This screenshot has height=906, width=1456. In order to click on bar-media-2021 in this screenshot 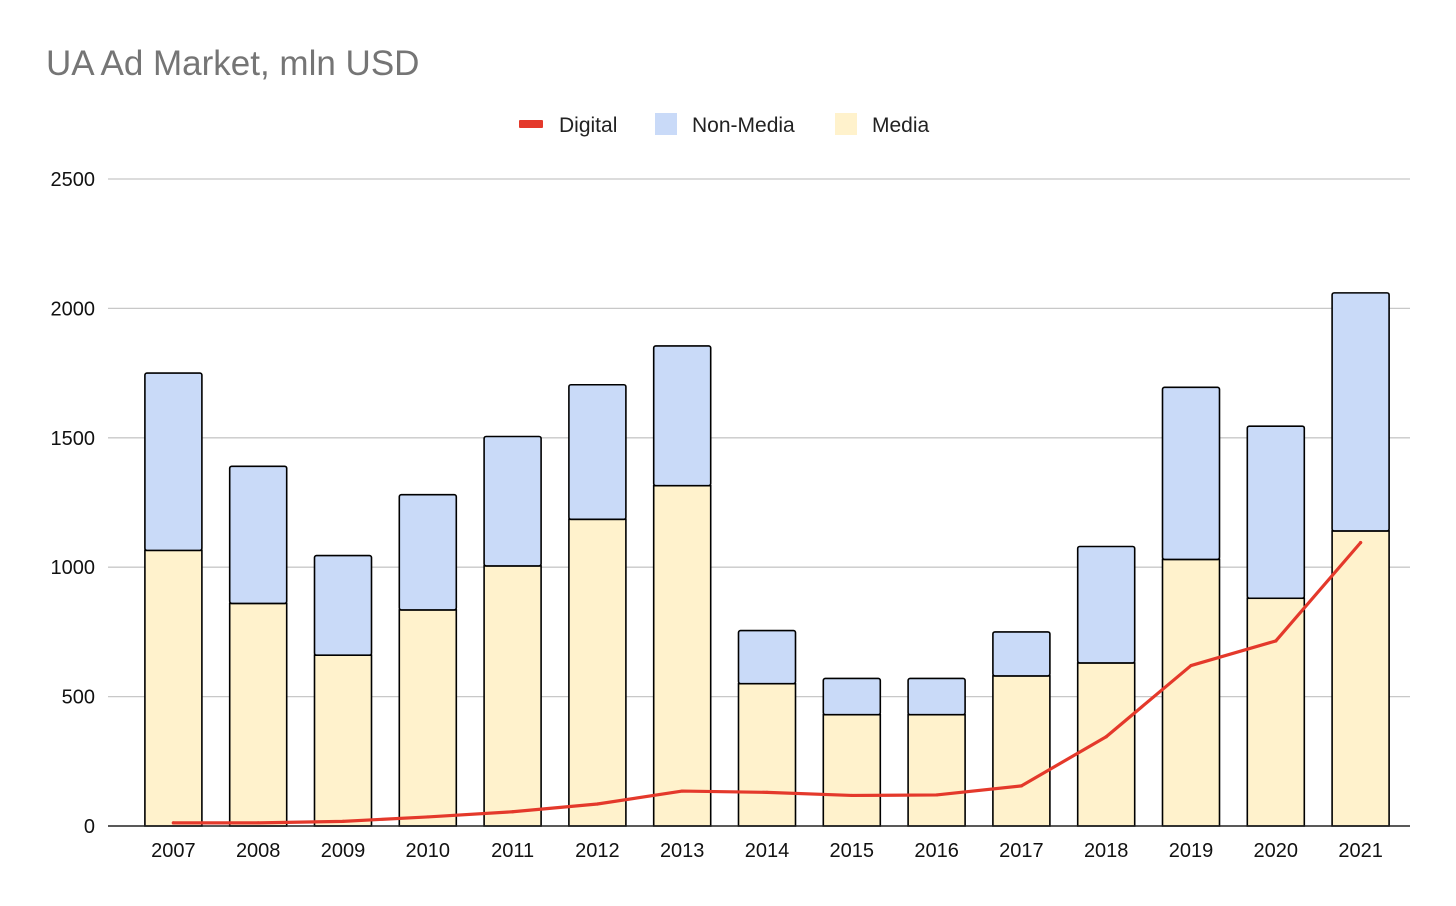, I will do `click(1360, 678)`.